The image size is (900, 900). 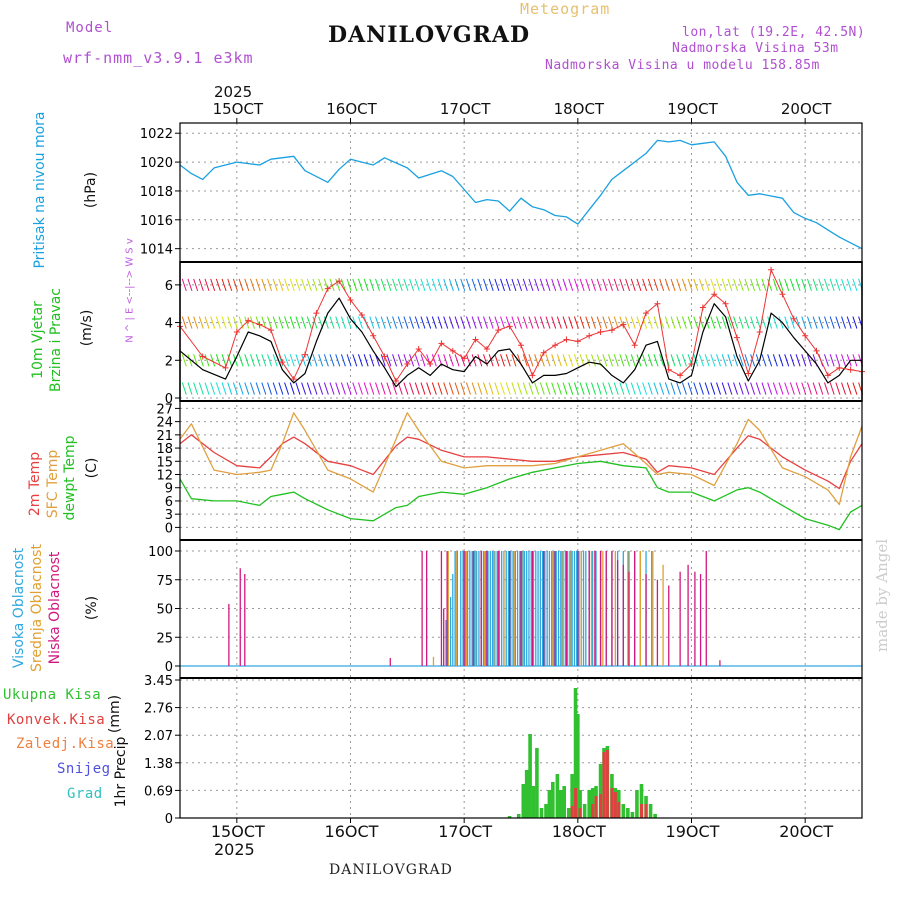 What do you see at coordinates (164, 423) in the screenshot?
I see `y-tick-label: 24` at bounding box center [164, 423].